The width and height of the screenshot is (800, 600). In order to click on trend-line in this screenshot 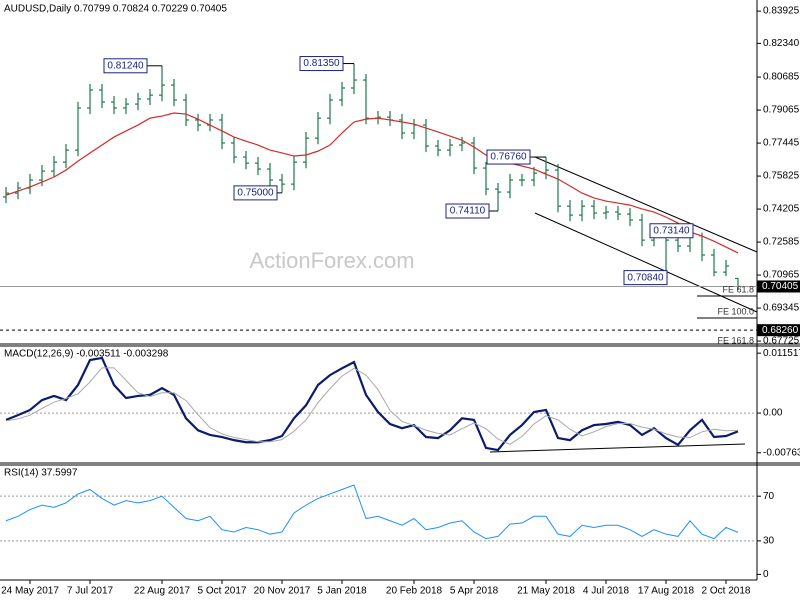, I will do `click(617, 448)`.